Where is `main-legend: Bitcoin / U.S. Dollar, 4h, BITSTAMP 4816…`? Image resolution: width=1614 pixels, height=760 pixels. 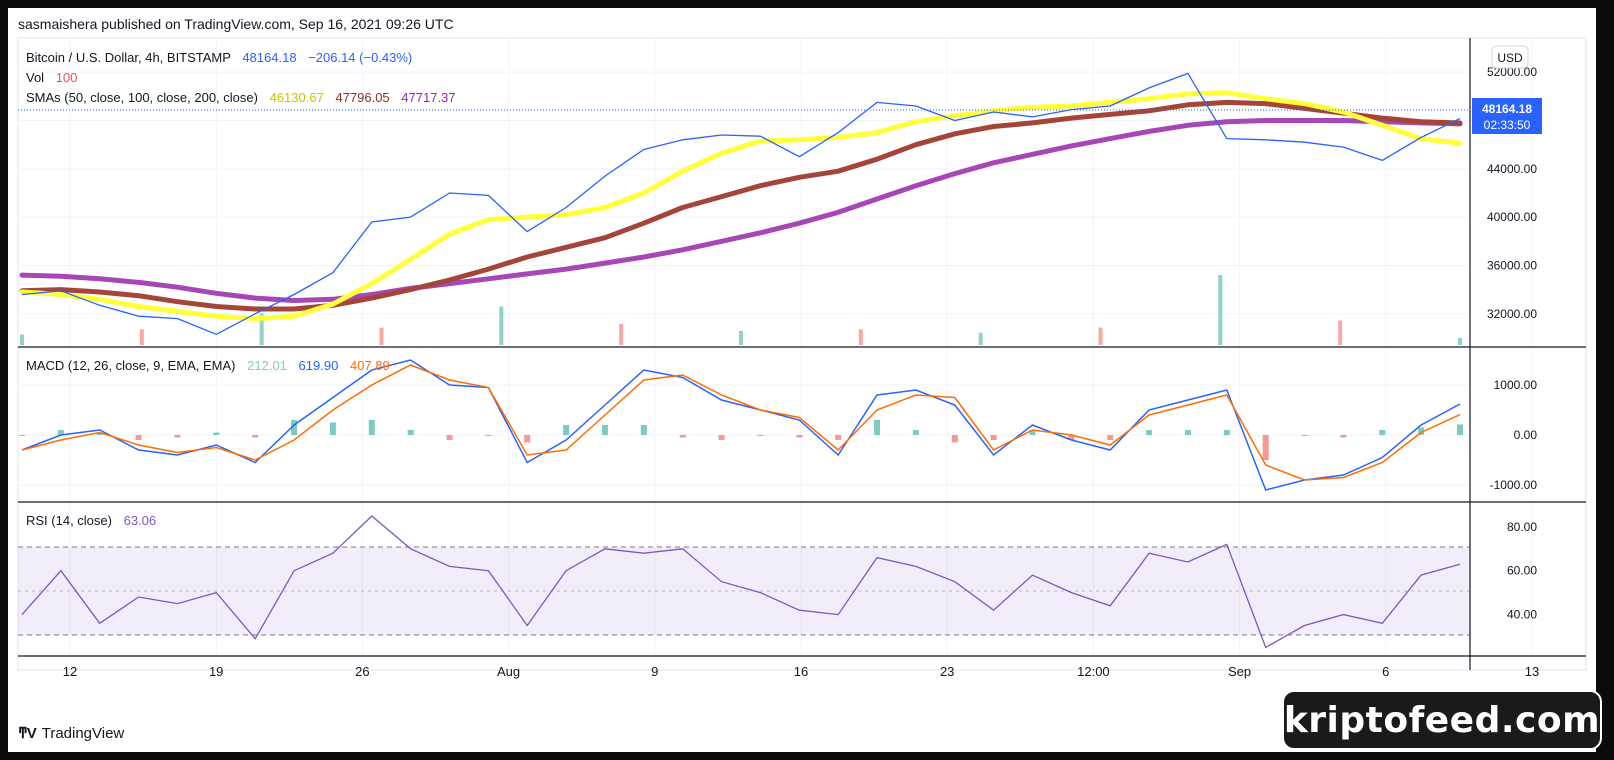
main-legend: Bitcoin / U.S. Dollar, 4h, BITSTAMP 4816… is located at coordinates (241, 77).